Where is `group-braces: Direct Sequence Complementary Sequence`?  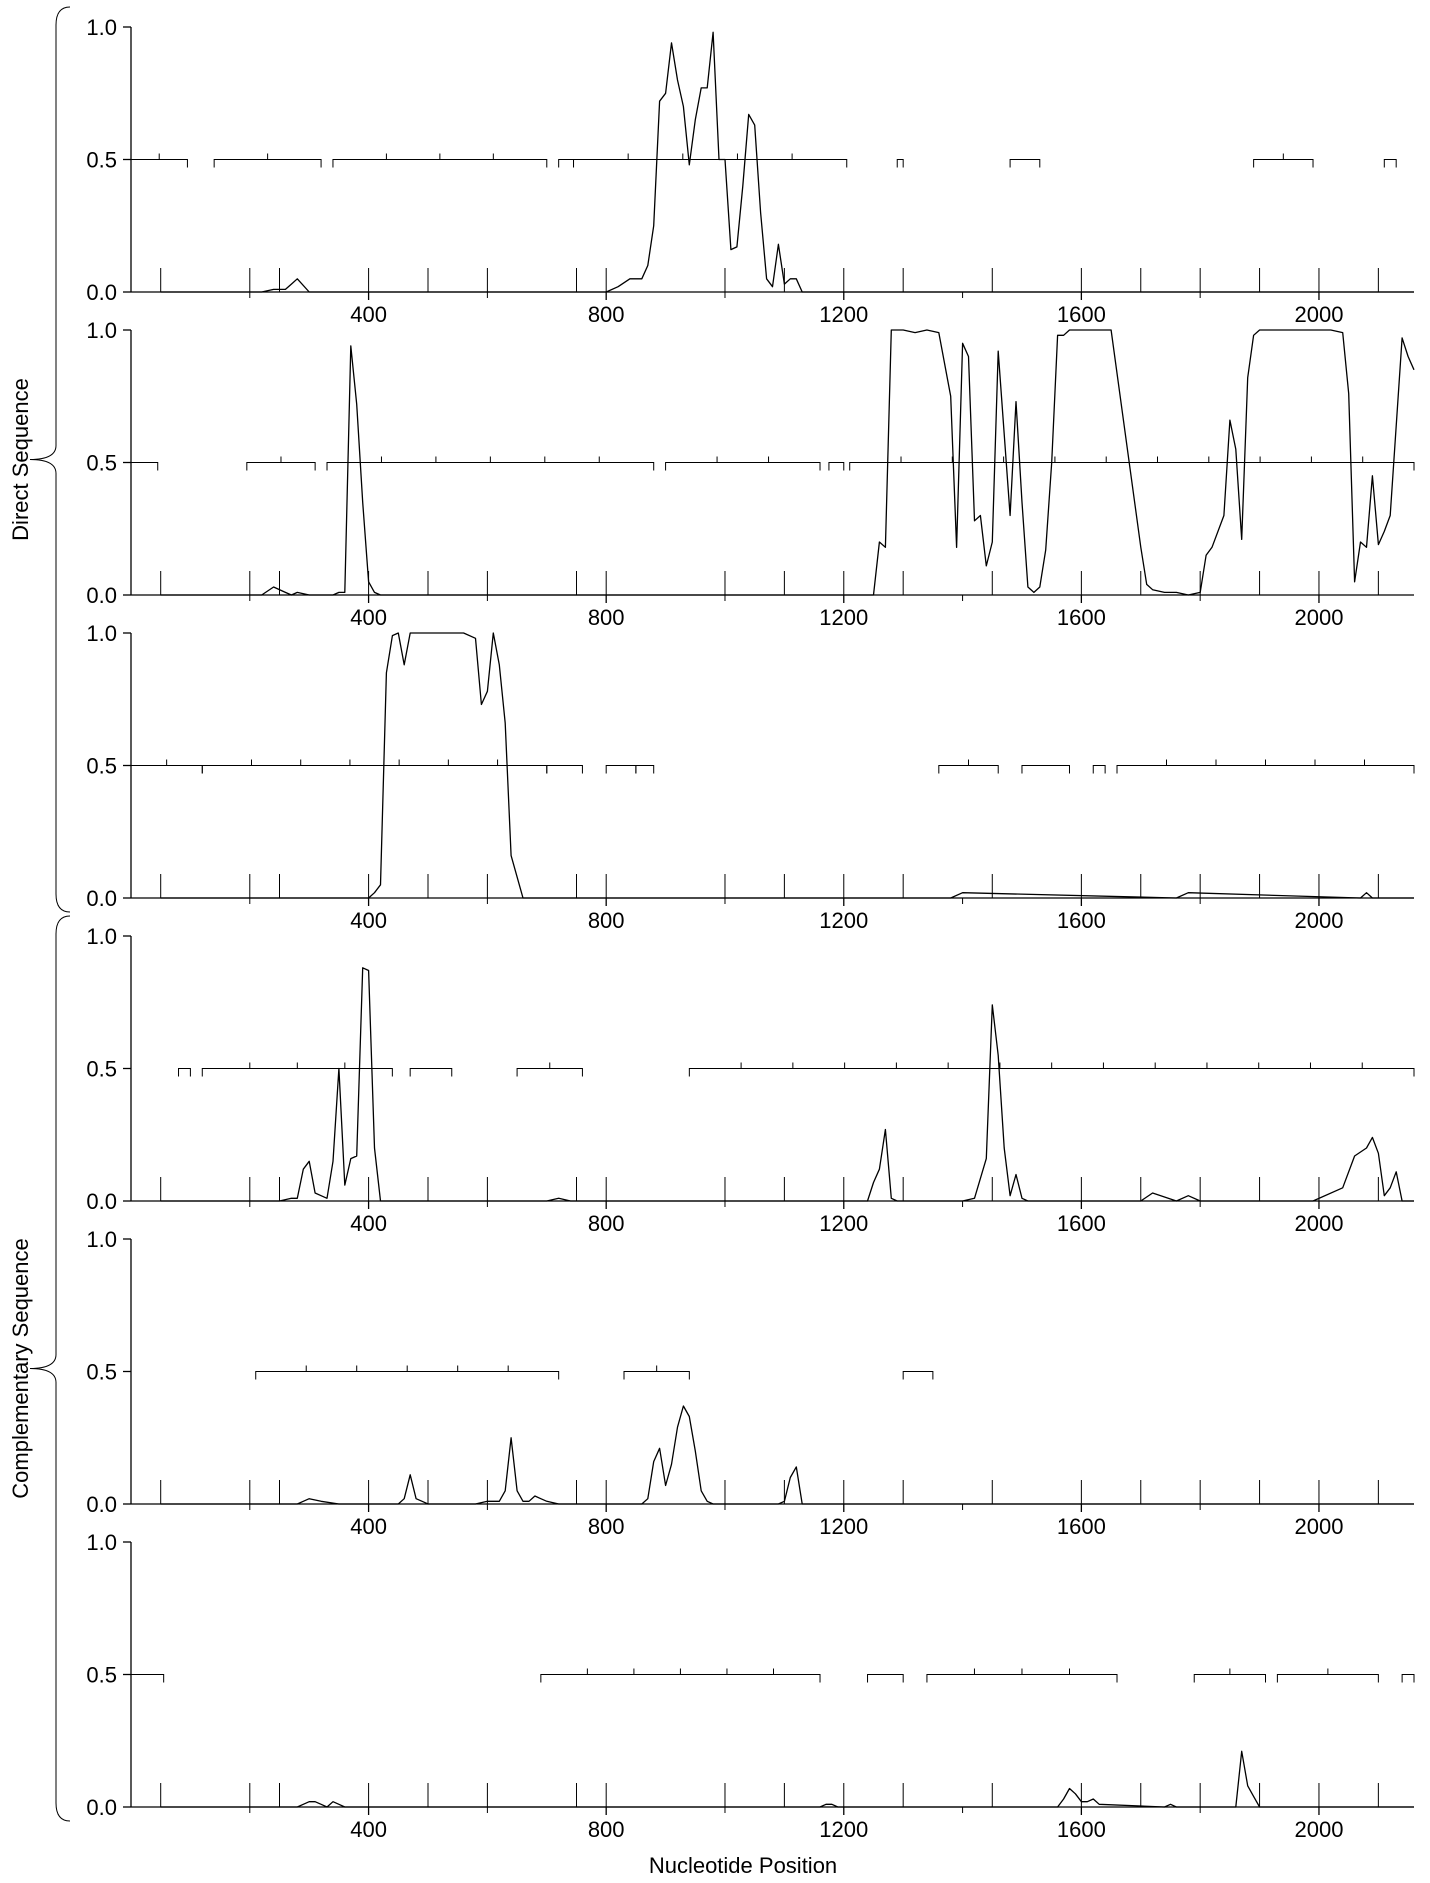 group-braces: Direct Sequence Complementary Sequence is located at coordinates (39, 914).